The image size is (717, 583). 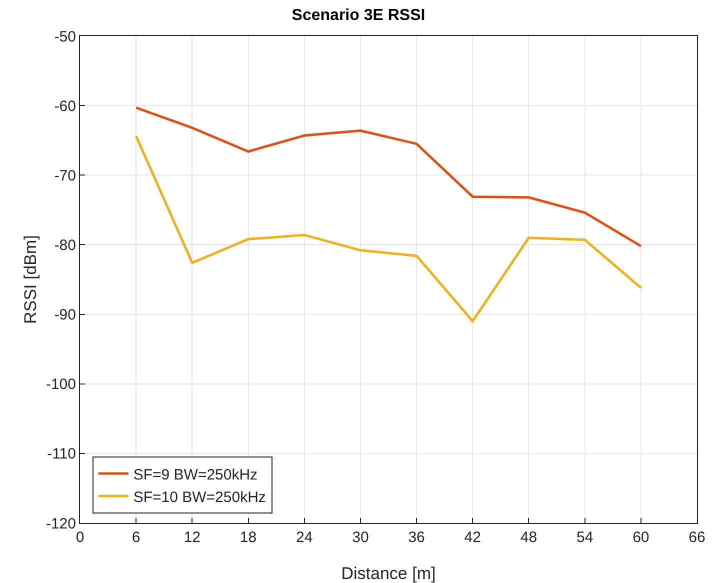 I want to click on x-tick-label: 48, so click(x=529, y=537).